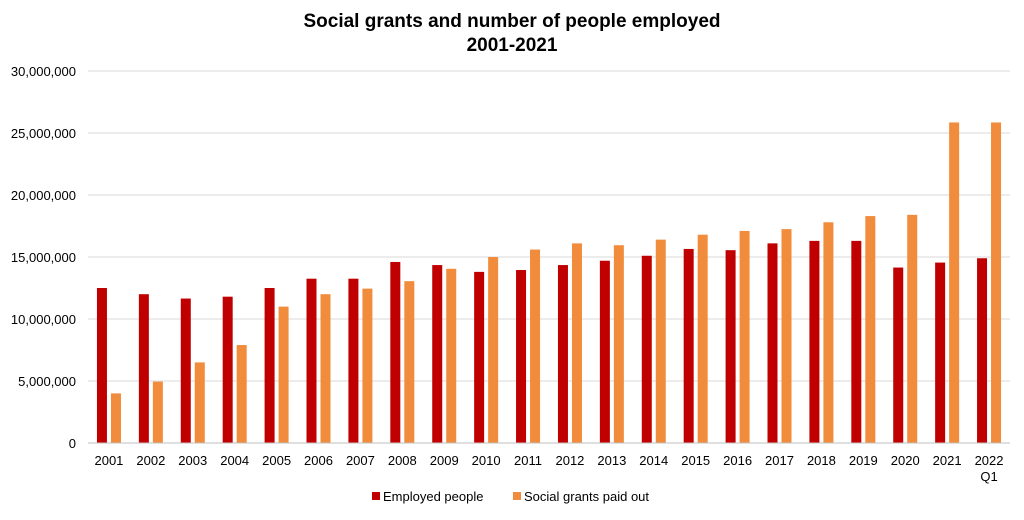 Image resolution: width=1024 pixels, height=520 pixels. What do you see at coordinates (611, 460) in the screenshot?
I see `x-tick-label: 2013` at bounding box center [611, 460].